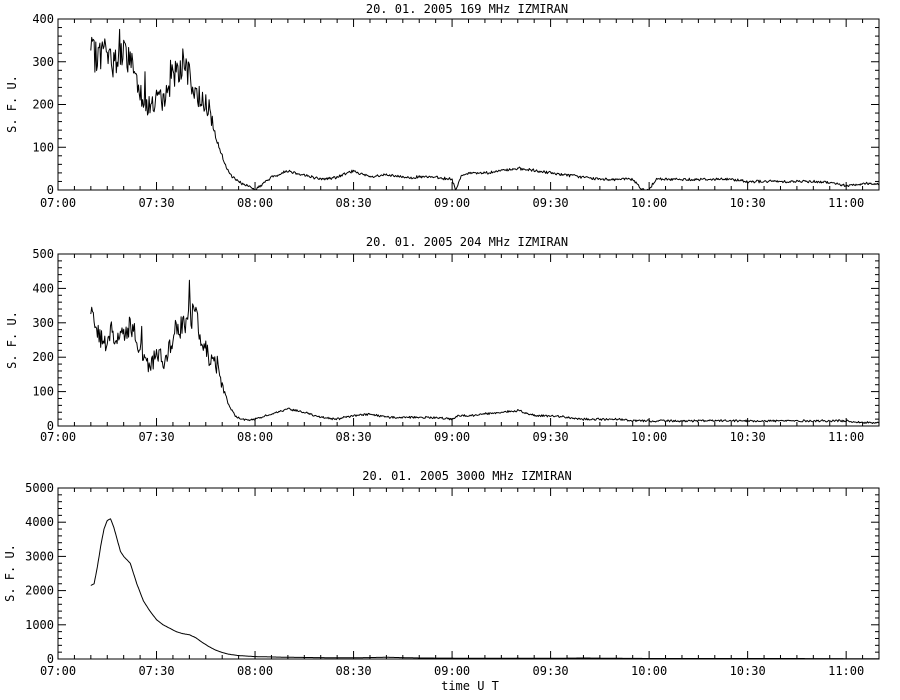 Image resolution: width=900 pixels, height=700 pixels. What do you see at coordinates (39, 488) in the screenshot?
I see `y-tick-label: 5000` at bounding box center [39, 488].